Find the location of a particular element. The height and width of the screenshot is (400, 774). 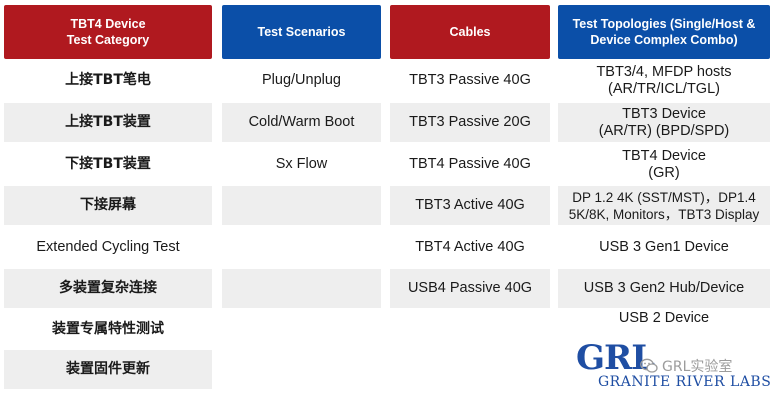

topology-cell: USB 2 Device is located at coordinates (664, 317).